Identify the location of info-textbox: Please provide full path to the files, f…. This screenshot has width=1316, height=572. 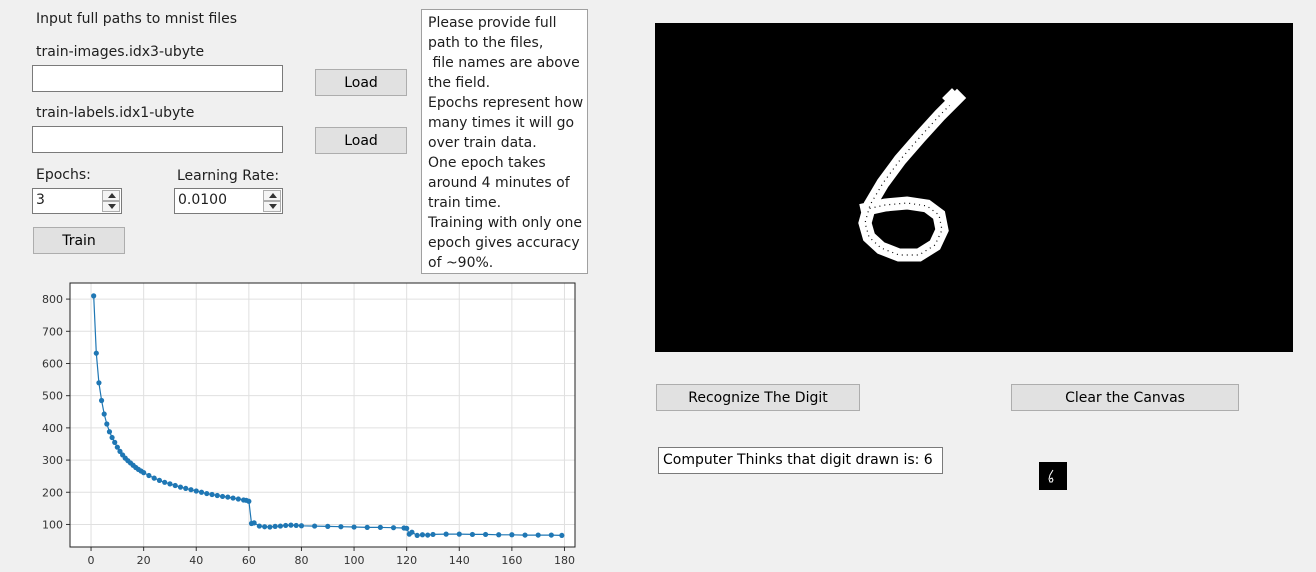
(504, 141).